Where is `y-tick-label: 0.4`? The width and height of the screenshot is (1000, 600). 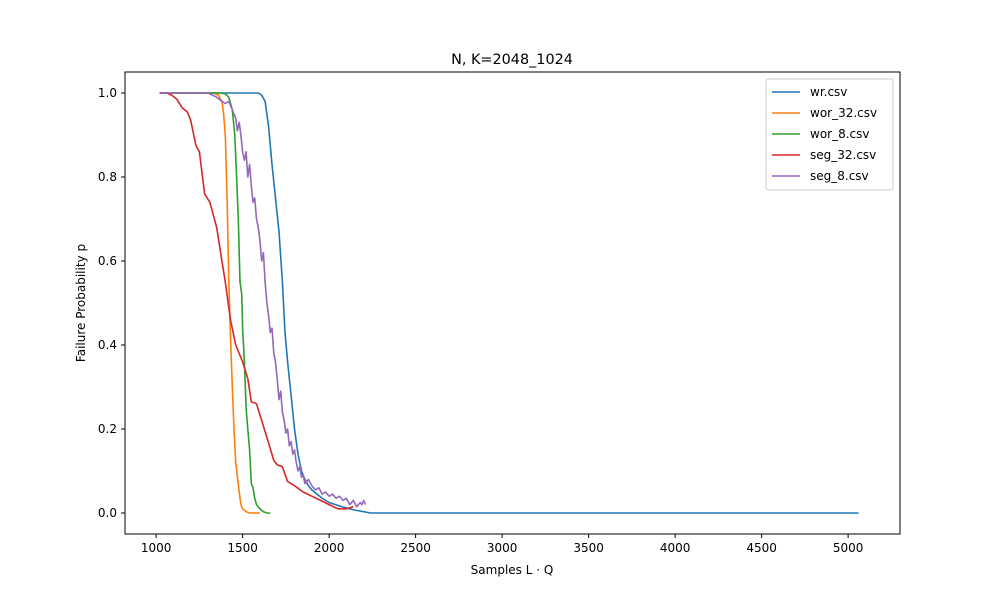
y-tick-label: 0.4 is located at coordinates (107, 345).